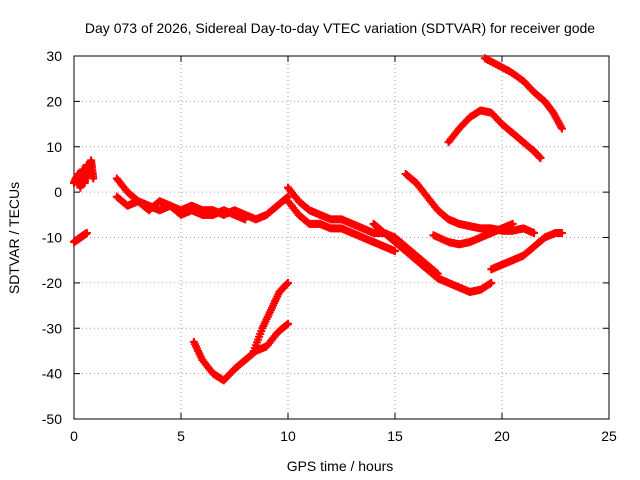 The width and height of the screenshot is (640, 480). I want to click on y-tick-label: -40, so click(52, 374).